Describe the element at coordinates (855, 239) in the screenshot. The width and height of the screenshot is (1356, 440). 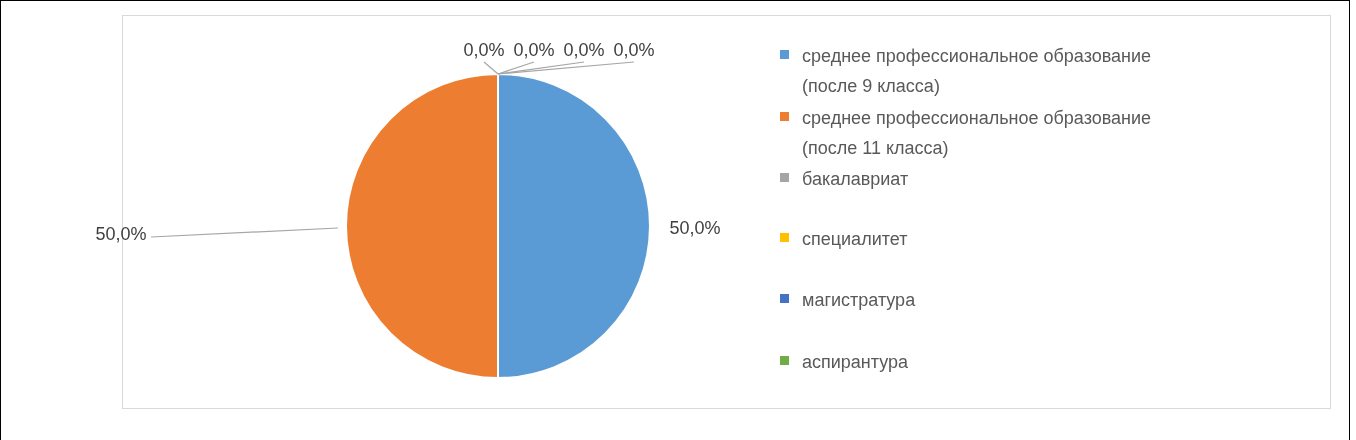
I see `legend-label: специалитет` at that location.